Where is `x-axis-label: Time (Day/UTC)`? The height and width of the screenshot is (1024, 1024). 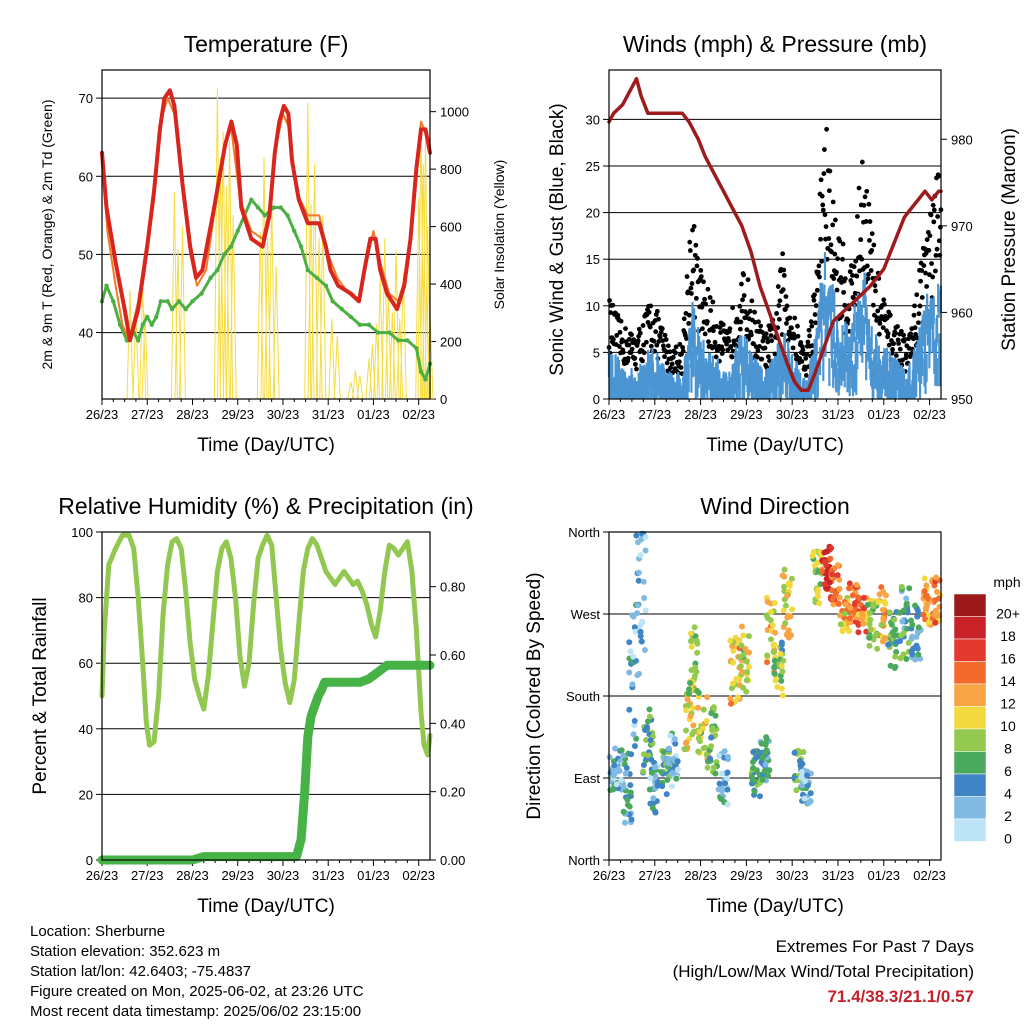
x-axis-label: Time (Day/UTC) is located at coordinates (266, 445).